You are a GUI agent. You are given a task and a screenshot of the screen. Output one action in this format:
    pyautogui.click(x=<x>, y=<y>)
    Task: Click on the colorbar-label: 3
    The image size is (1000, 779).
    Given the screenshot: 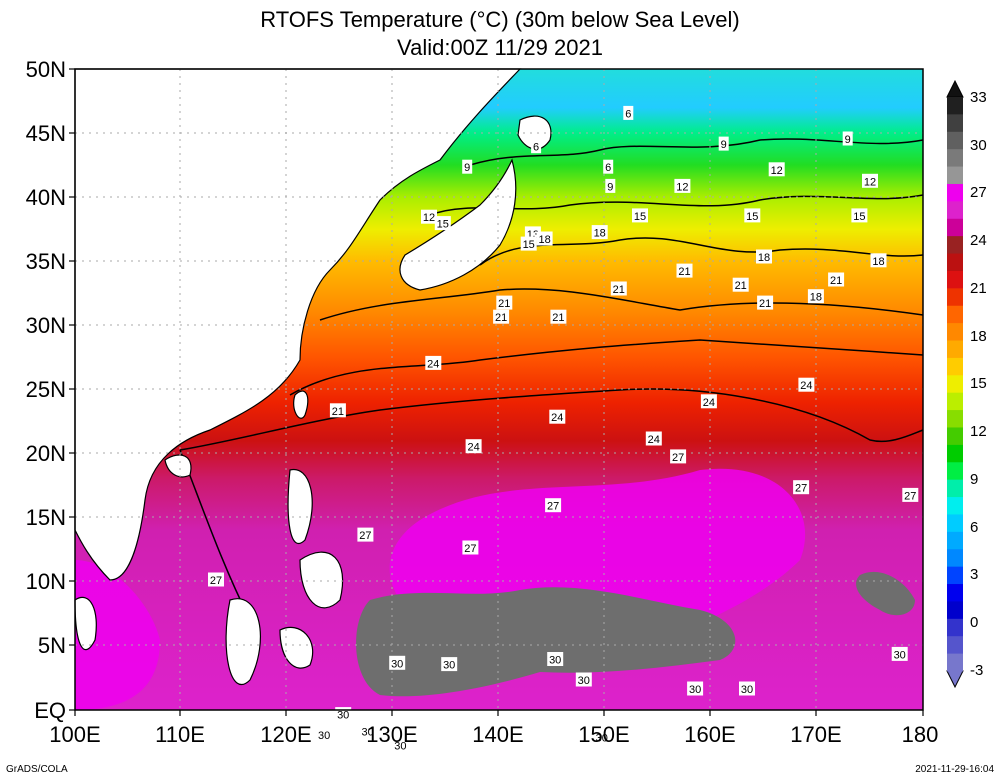 What is the action you would take?
    pyautogui.click(x=974, y=574)
    